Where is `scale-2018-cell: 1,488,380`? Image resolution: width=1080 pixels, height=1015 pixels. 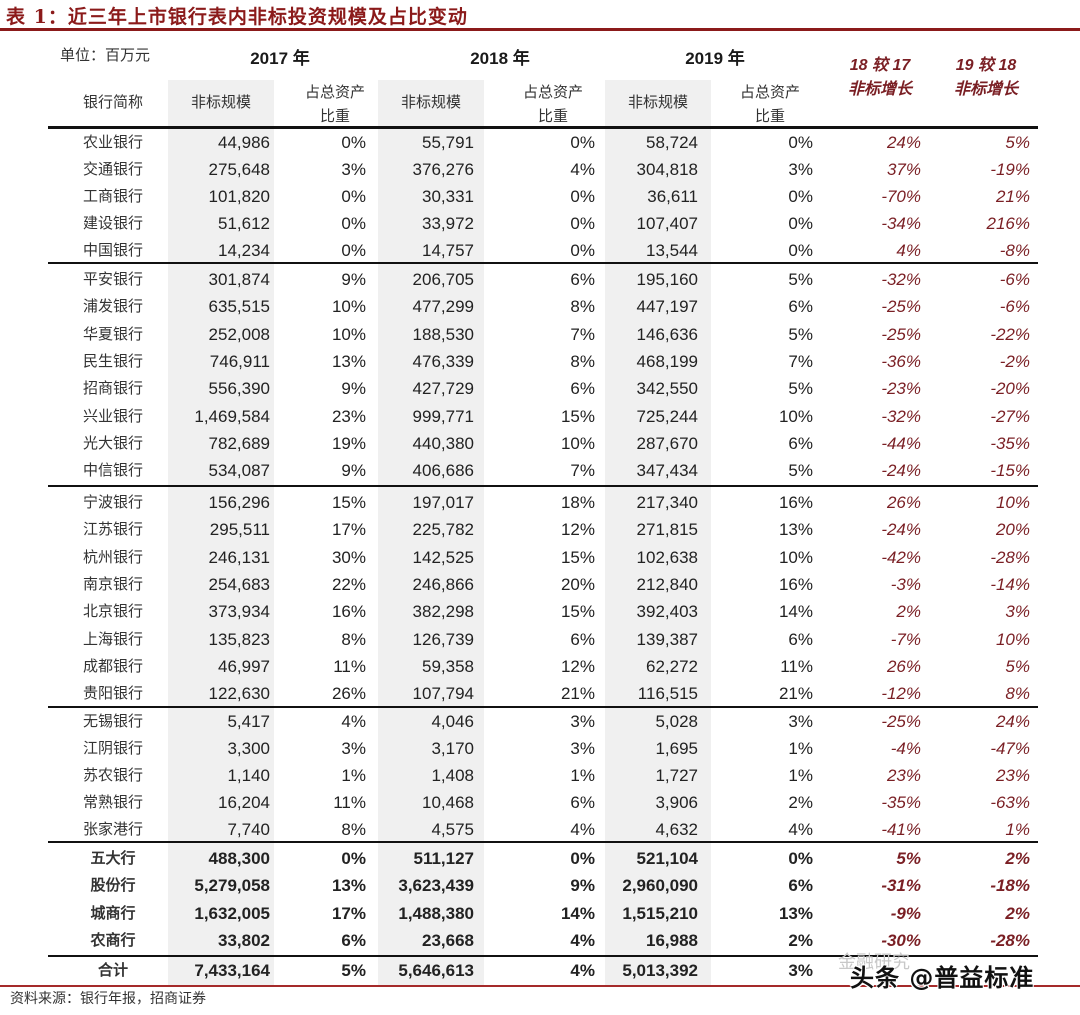 scale-2018-cell: 1,488,380 is located at coordinates (436, 913).